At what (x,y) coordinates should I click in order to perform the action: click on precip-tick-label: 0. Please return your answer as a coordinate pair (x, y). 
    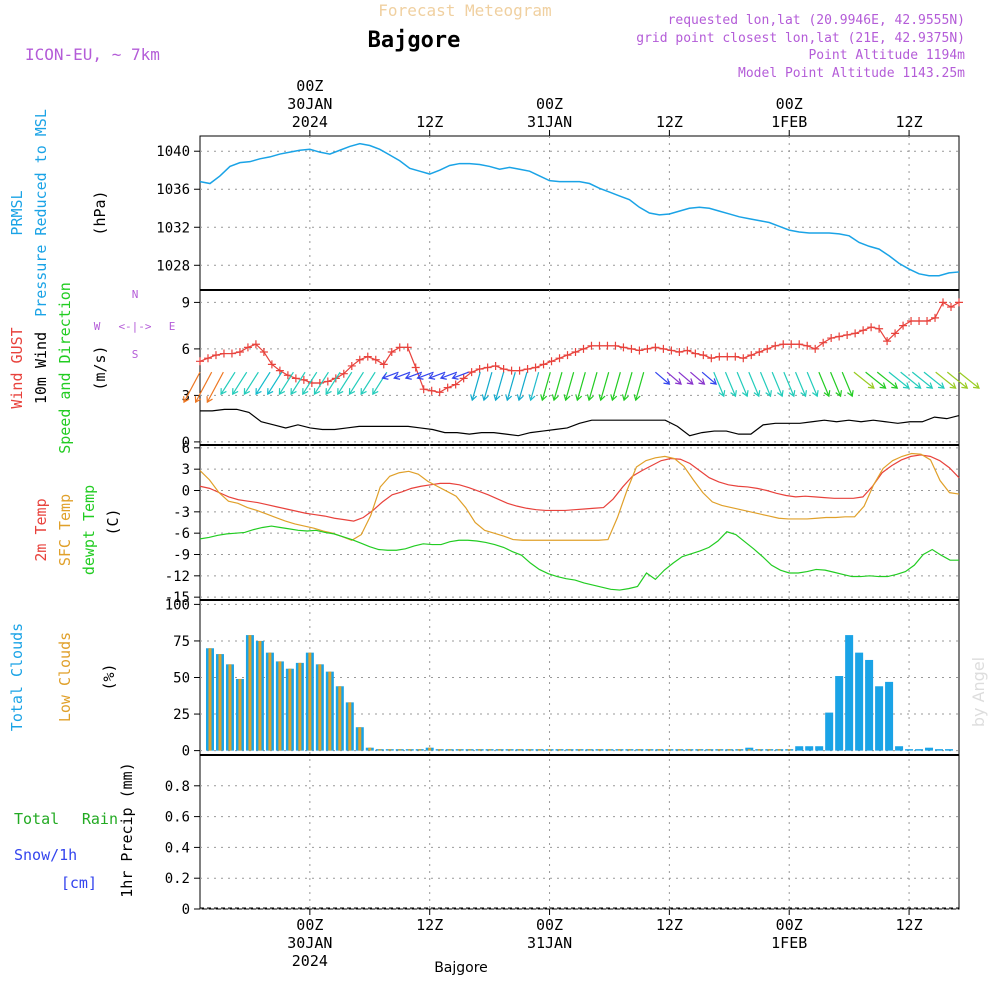
    Looking at the image, I should click on (186, 910).